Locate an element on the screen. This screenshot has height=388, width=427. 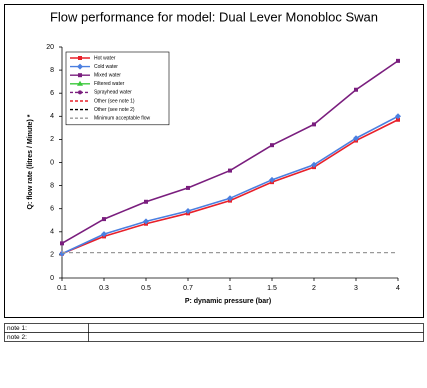
note-label: note 2: is located at coordinates (17, 337).